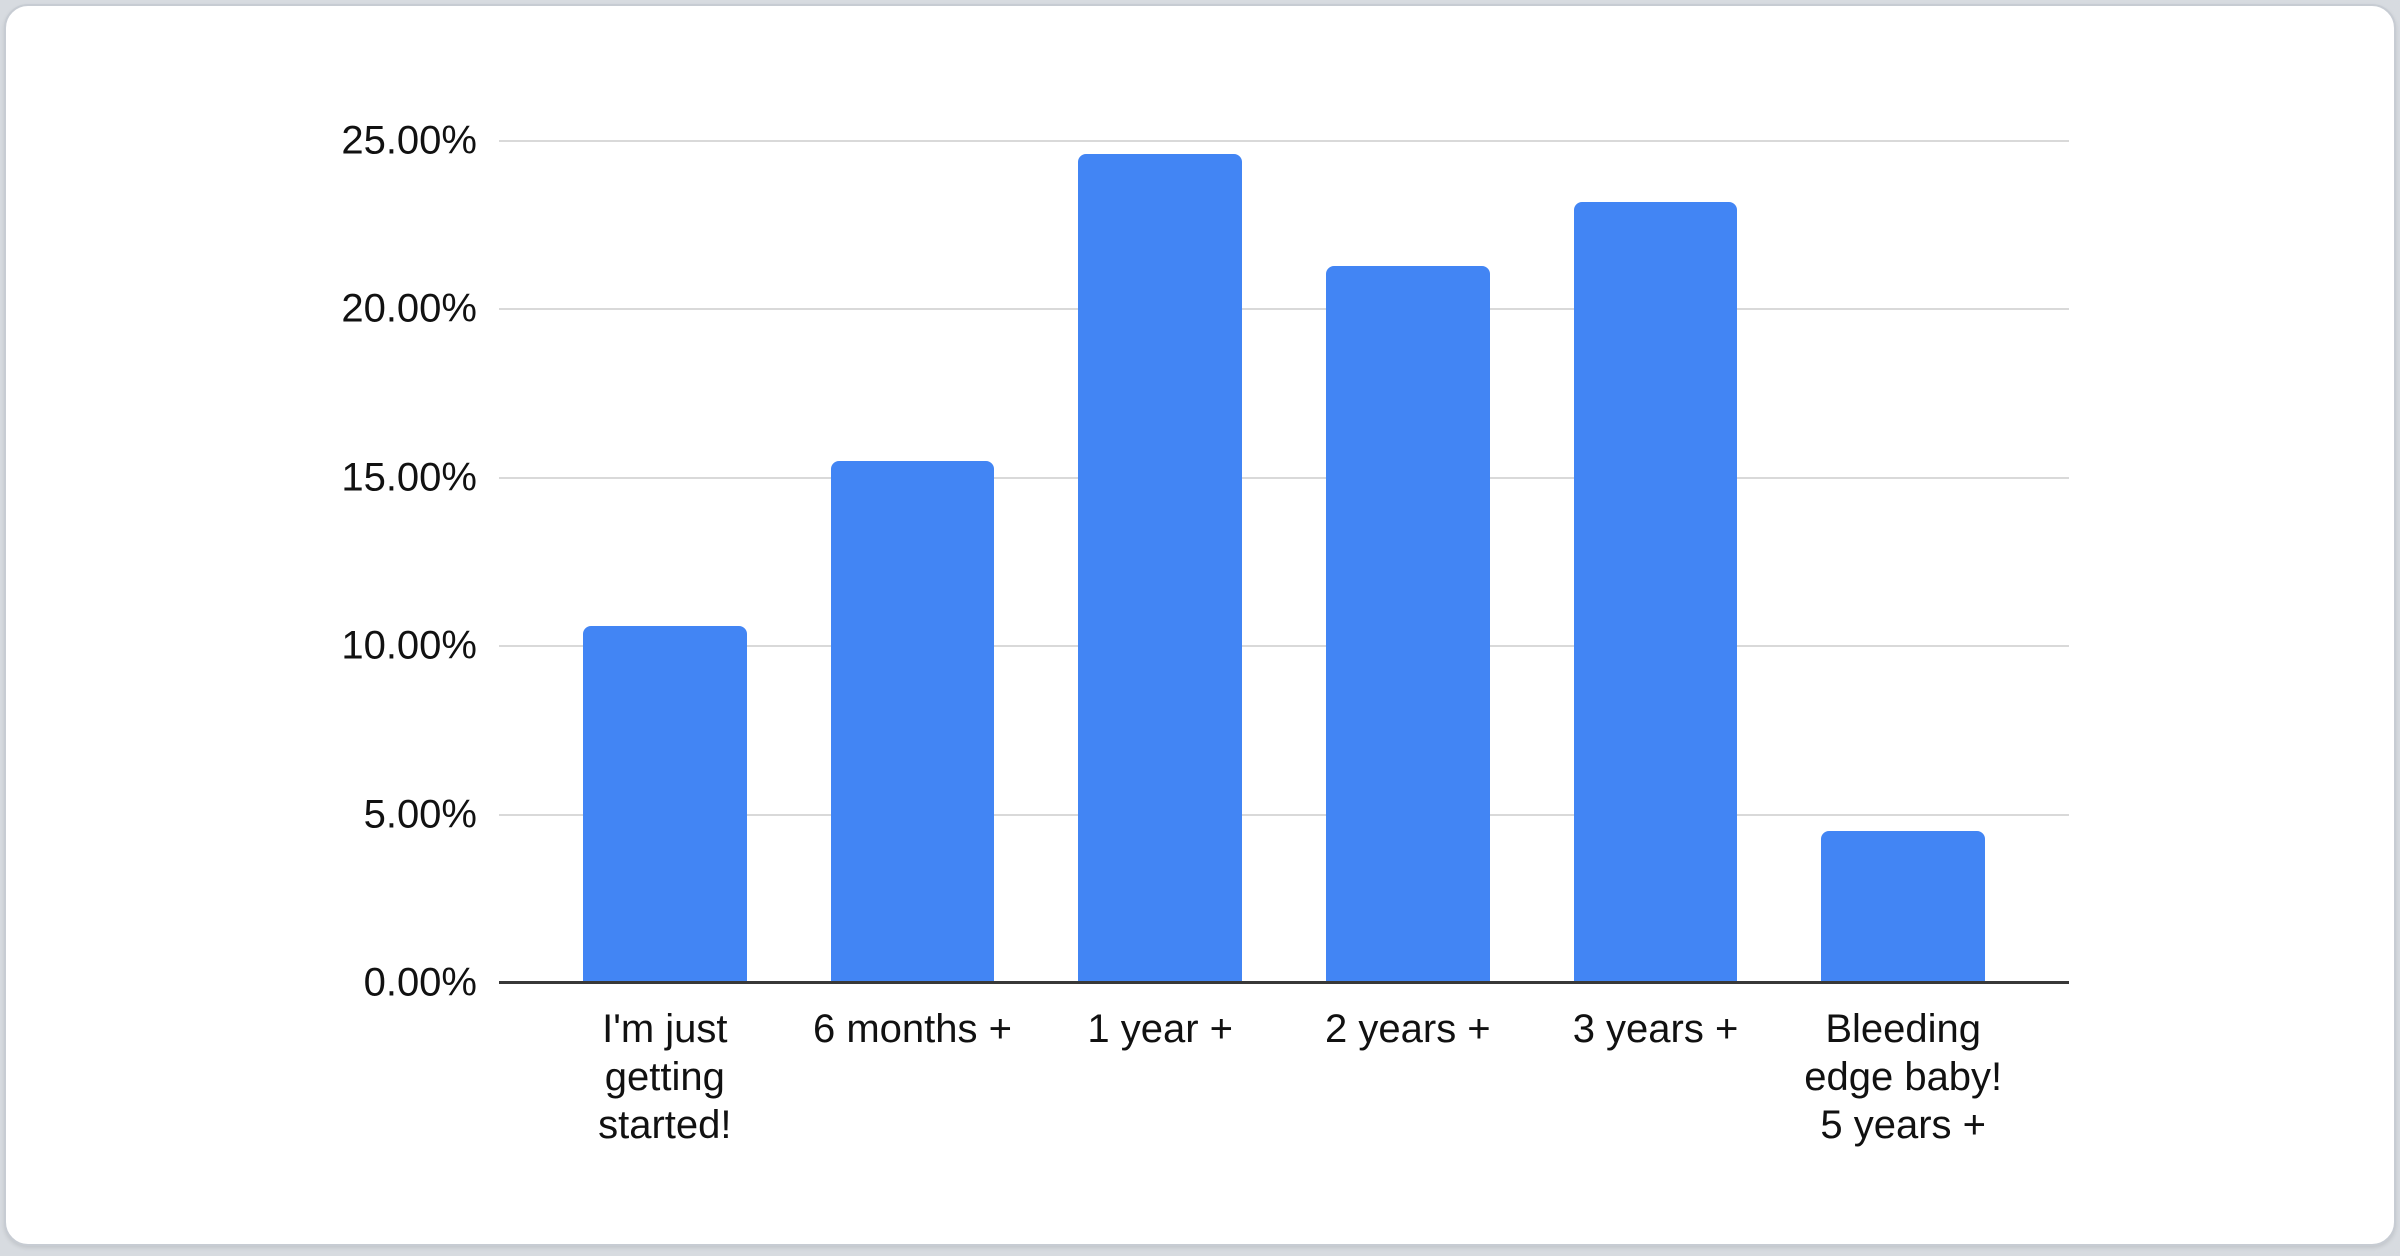 Image resolution: width=2400 pixels, height=1256 pixels. What do you see at coordinates (913, 1029) in the screenshot?
I see `x-axis-label-line: 6 months +` at bounding box center [913, 1029].